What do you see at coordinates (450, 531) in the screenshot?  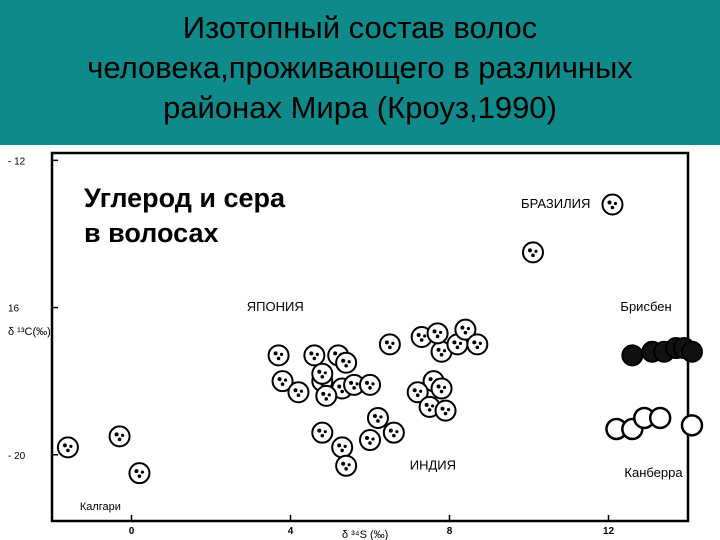 I see `x-tick-label-2: 8` at bounding box center [450, 531].